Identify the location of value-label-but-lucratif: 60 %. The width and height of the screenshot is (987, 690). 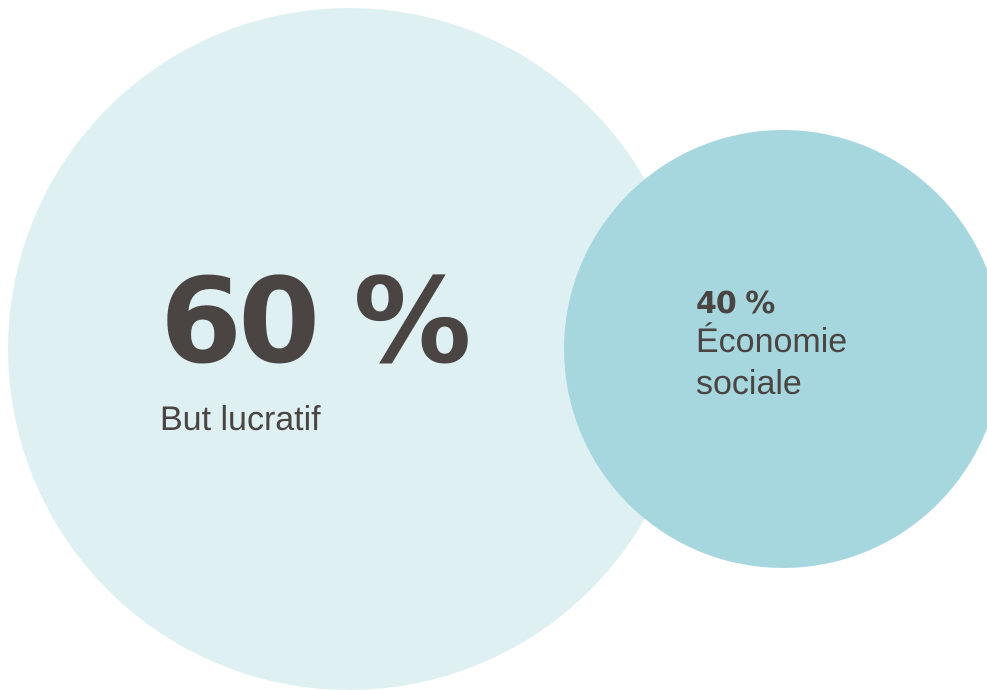
(316, 321).